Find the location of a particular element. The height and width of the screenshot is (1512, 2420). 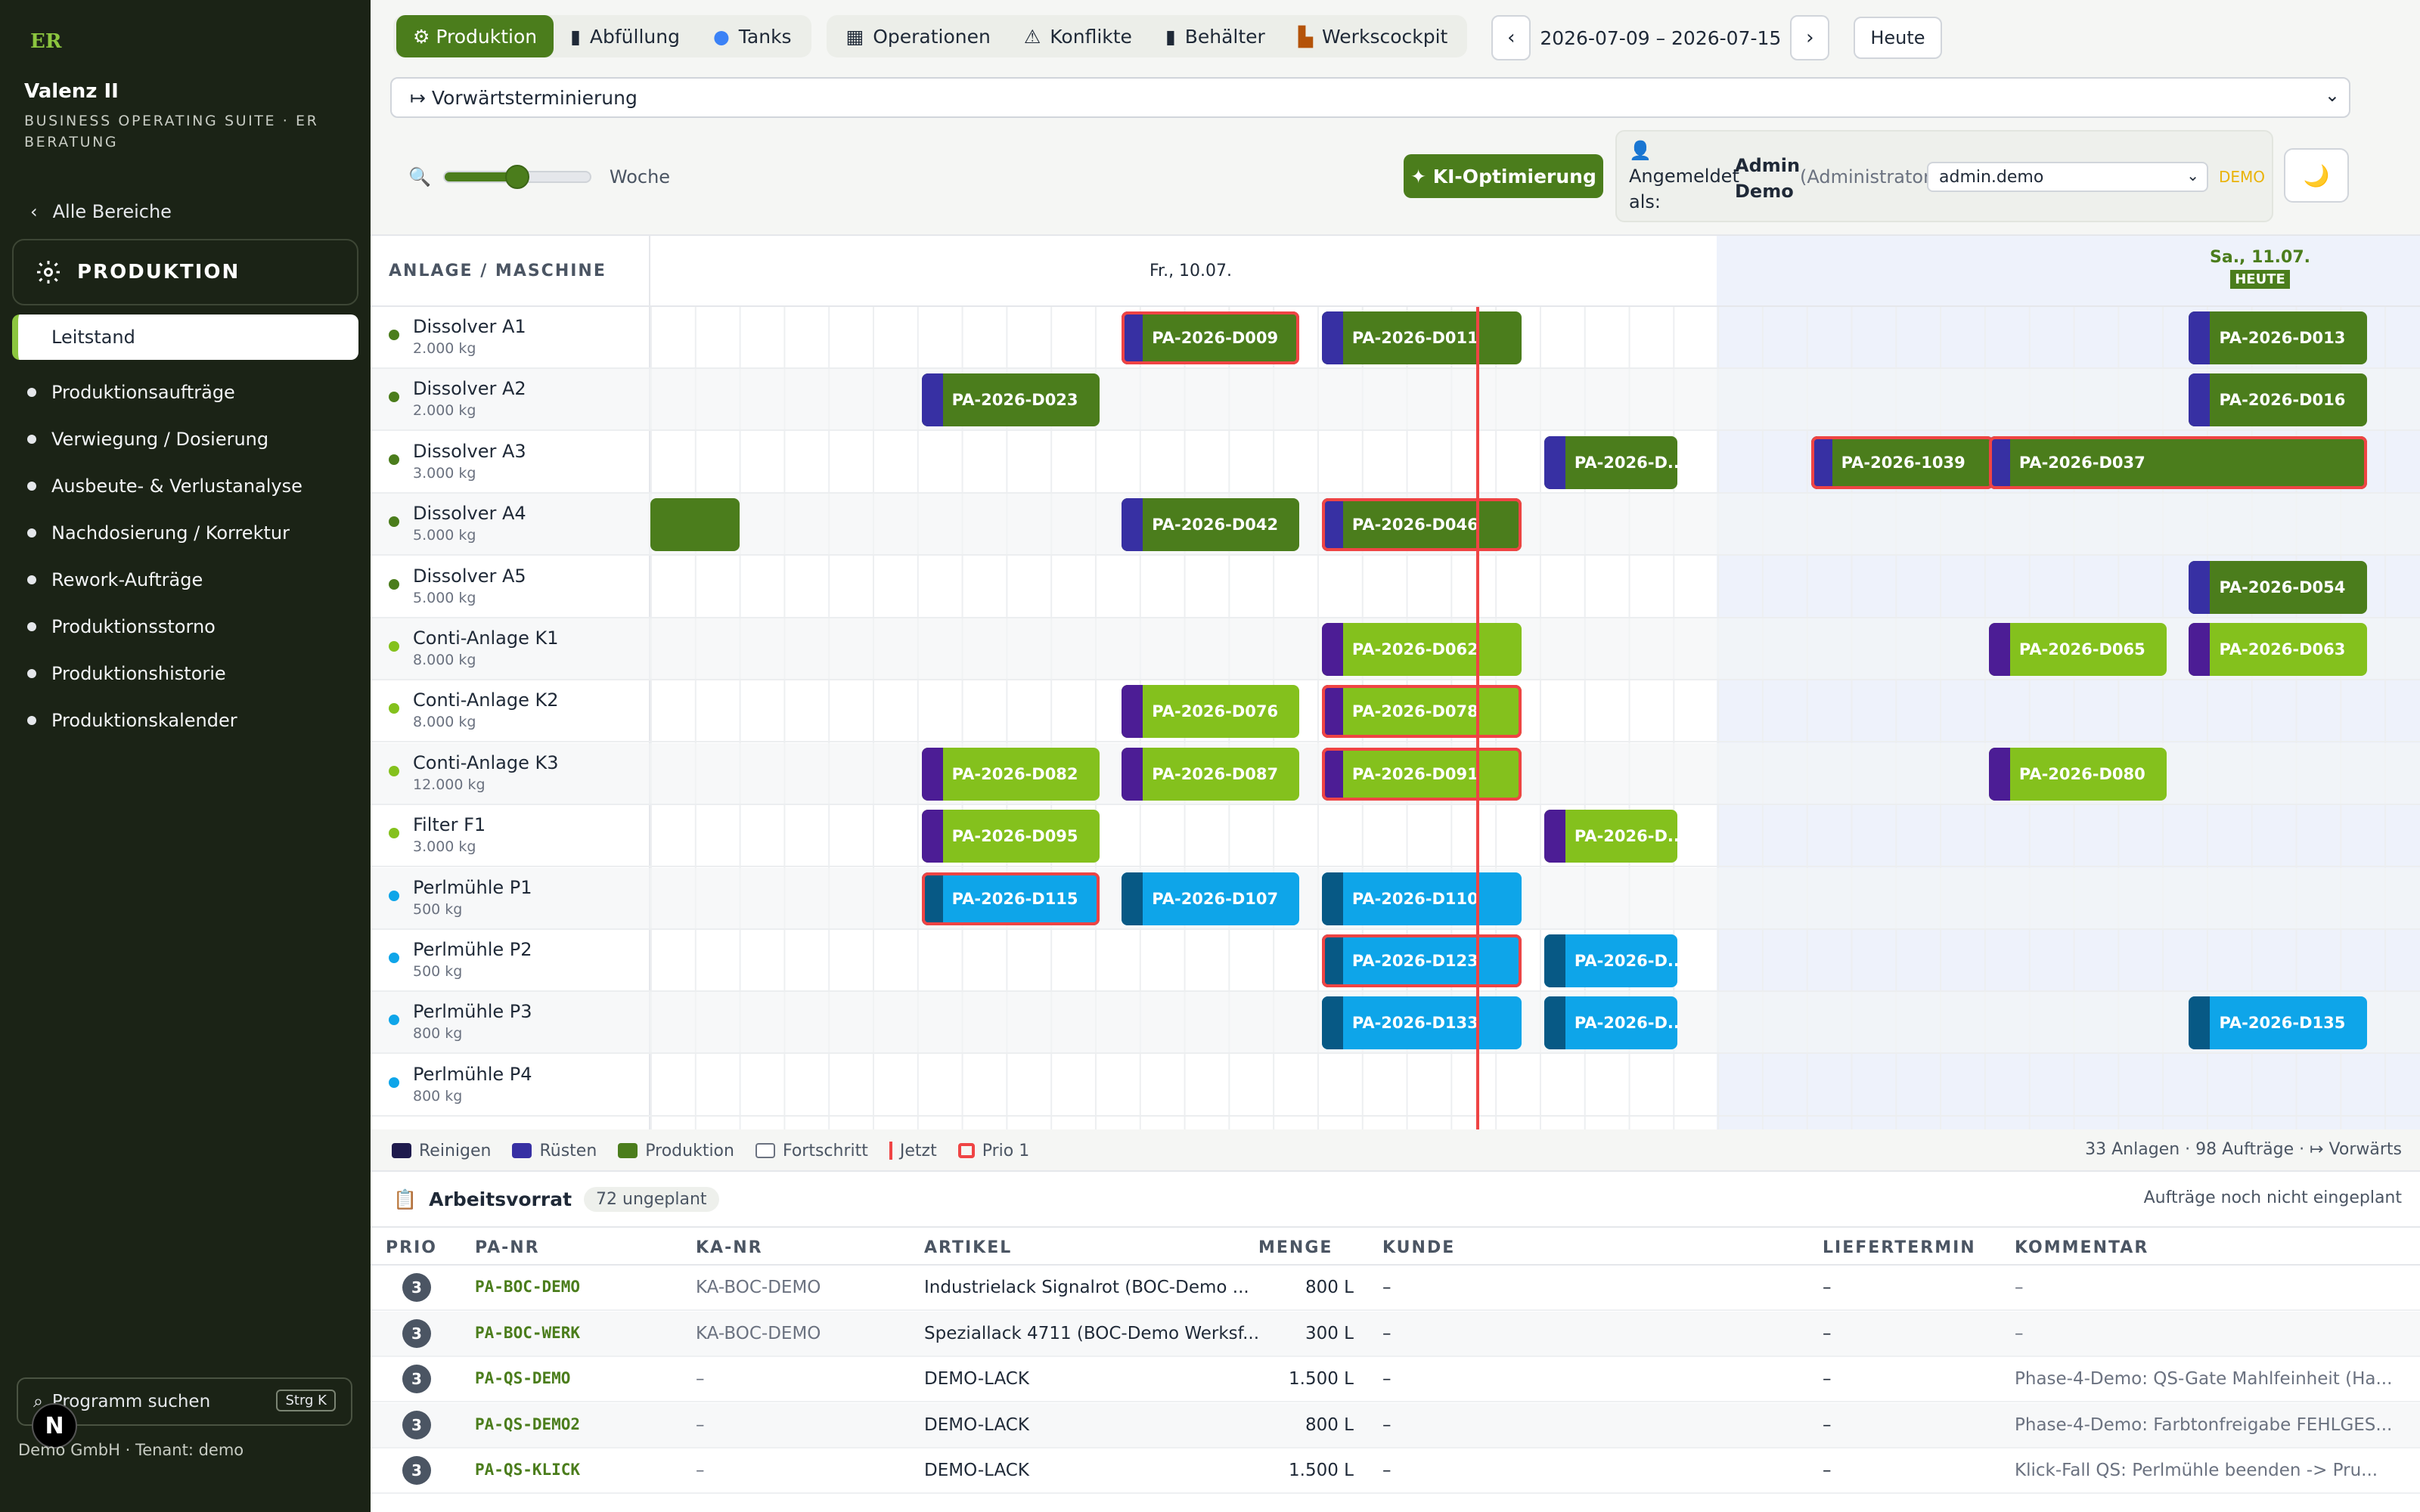

order-bar: PA-2026-D095 is located at coordinates (1011, 836).